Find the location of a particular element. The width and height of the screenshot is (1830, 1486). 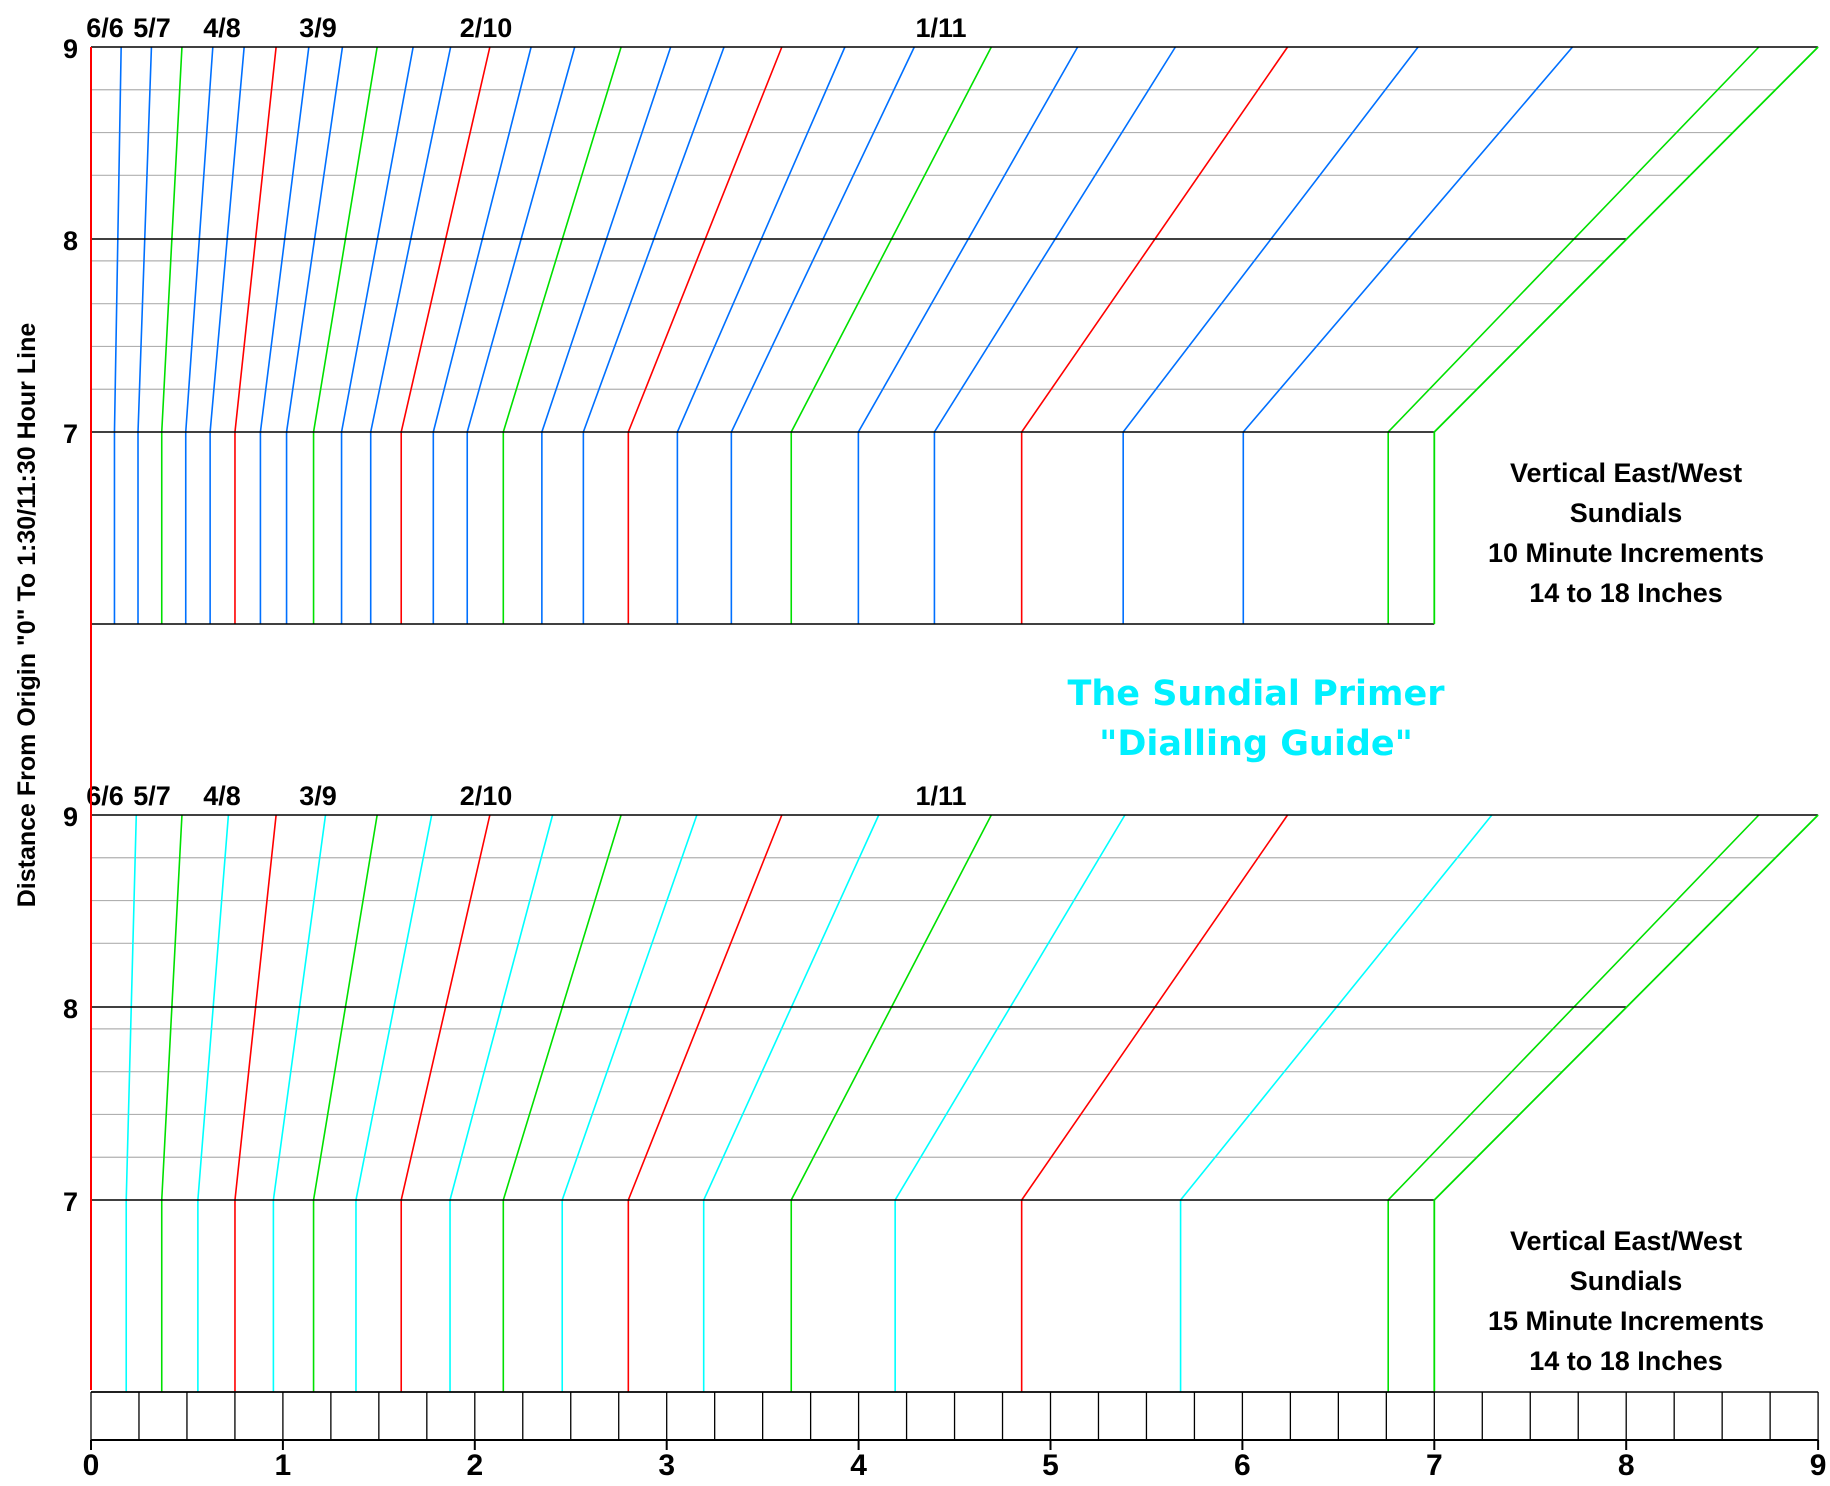

caption-line: 15 Minute Increments is located at coordinates (1626, 1321).